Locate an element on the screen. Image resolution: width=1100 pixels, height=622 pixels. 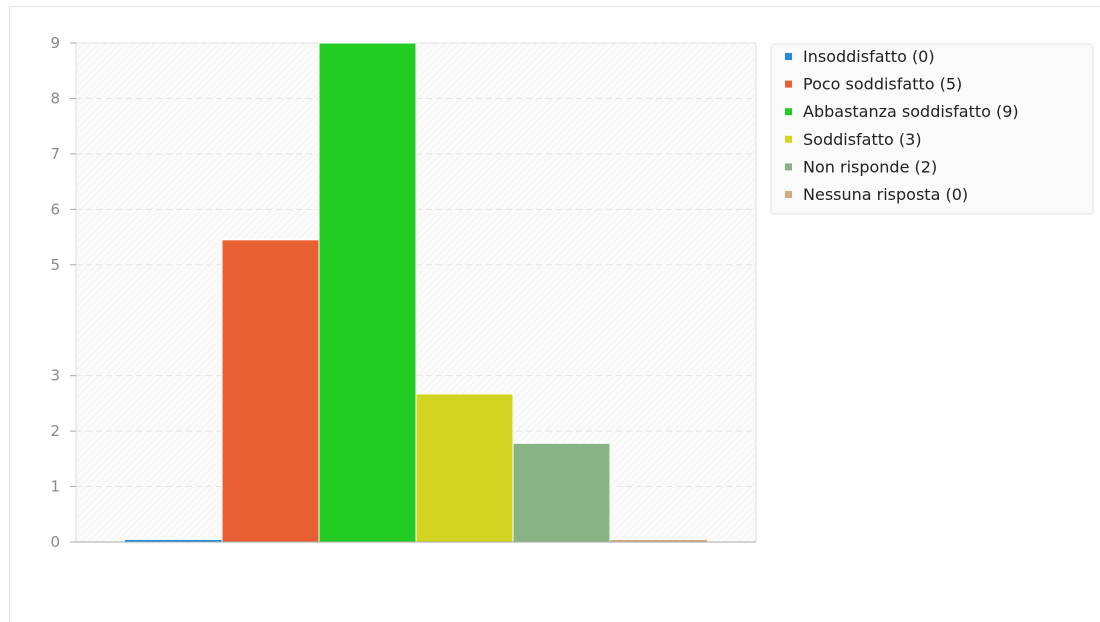
y-tick-label: 7 is located at coordinates (55, 154).